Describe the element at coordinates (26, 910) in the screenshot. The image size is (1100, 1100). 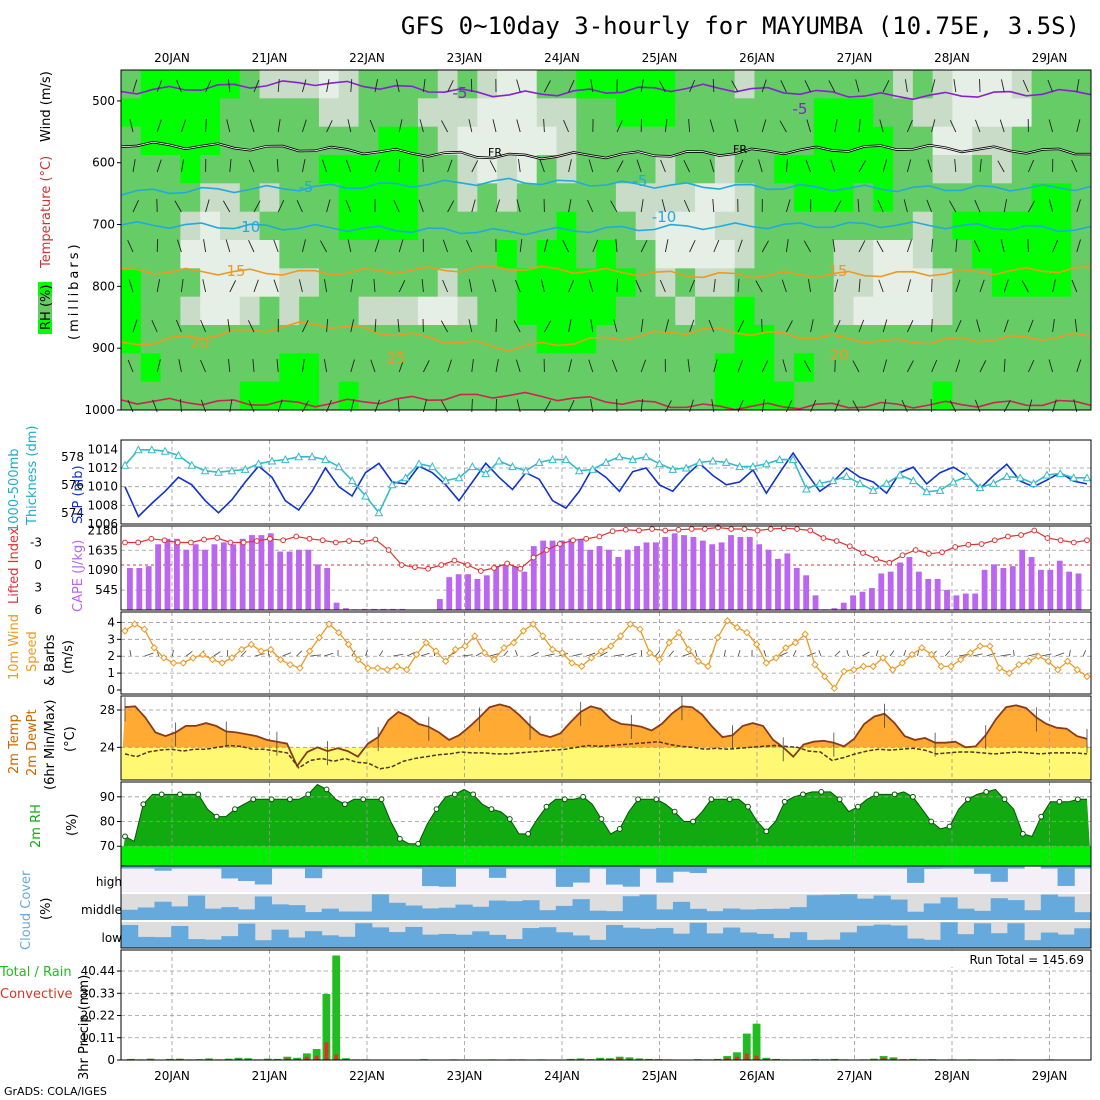
I see `cloud-label: Cloud Cover` at that location.